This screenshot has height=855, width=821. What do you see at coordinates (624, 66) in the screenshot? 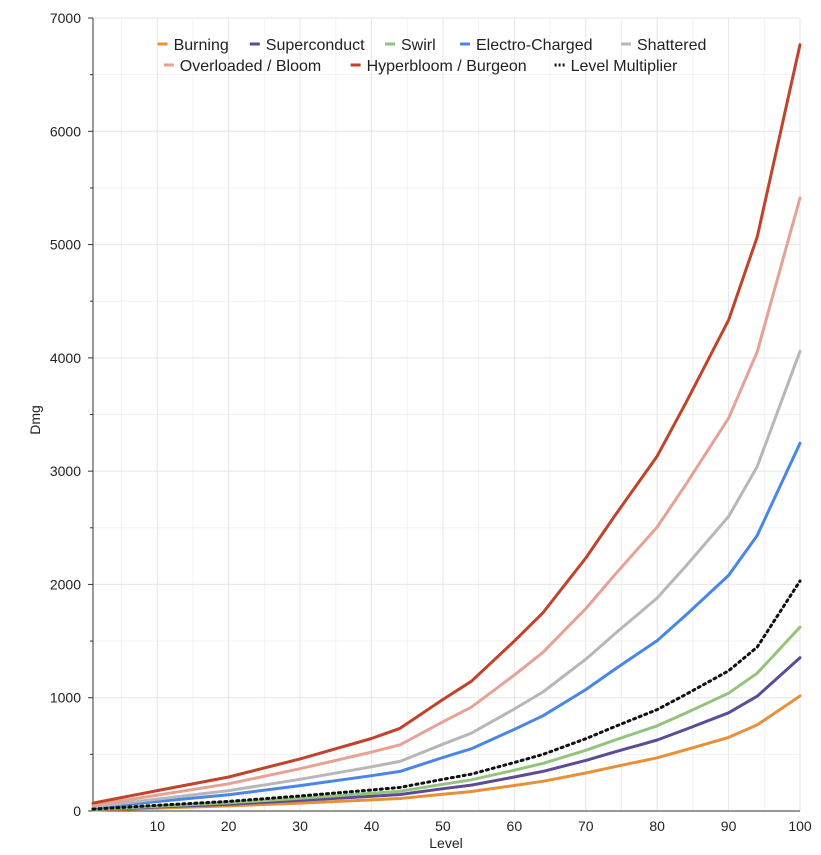
I see `legend-label: Level Multiplier` at bounding box center [624, 66].